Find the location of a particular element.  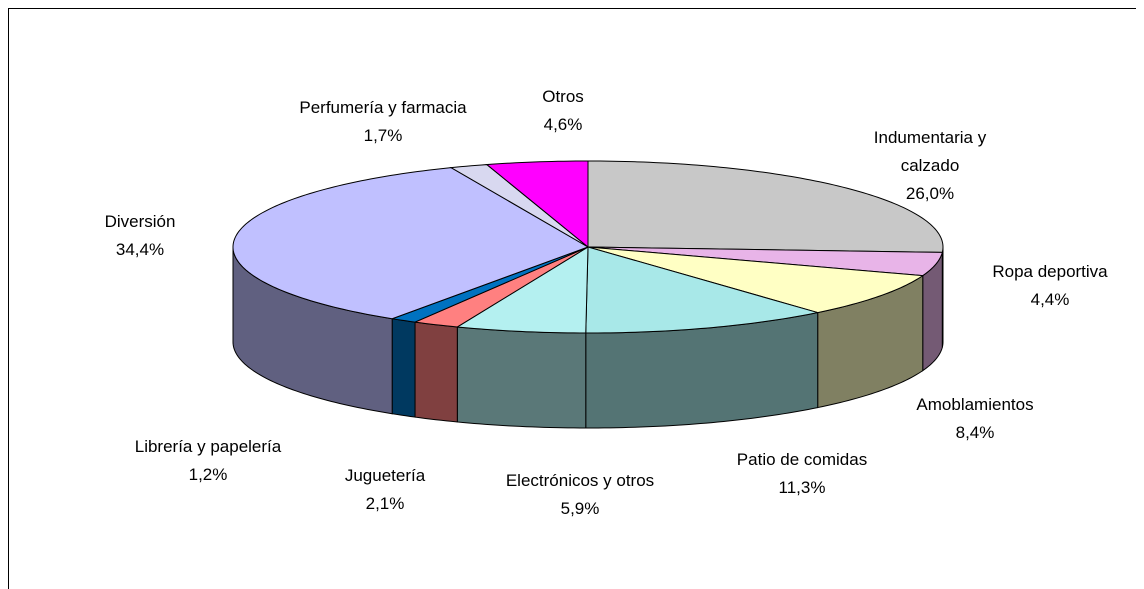

value-label: 8,4% is located at coordinates (975, 432).